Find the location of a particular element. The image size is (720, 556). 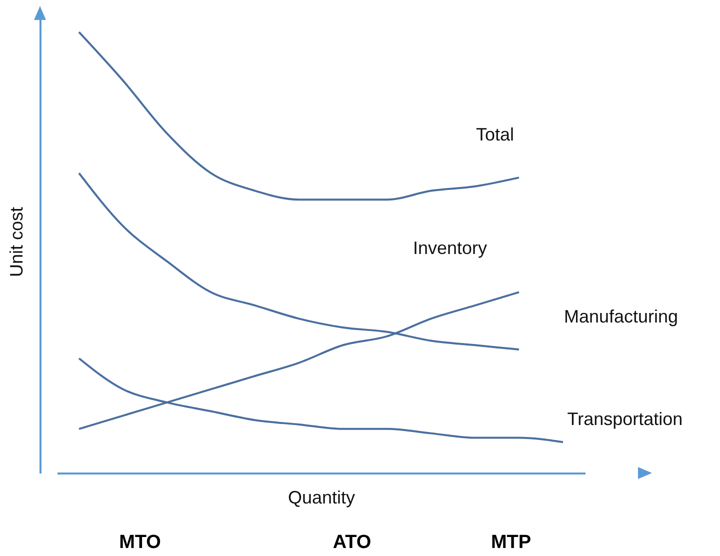

y-axis-title: Unit cost is located at coordinates (16, 242).